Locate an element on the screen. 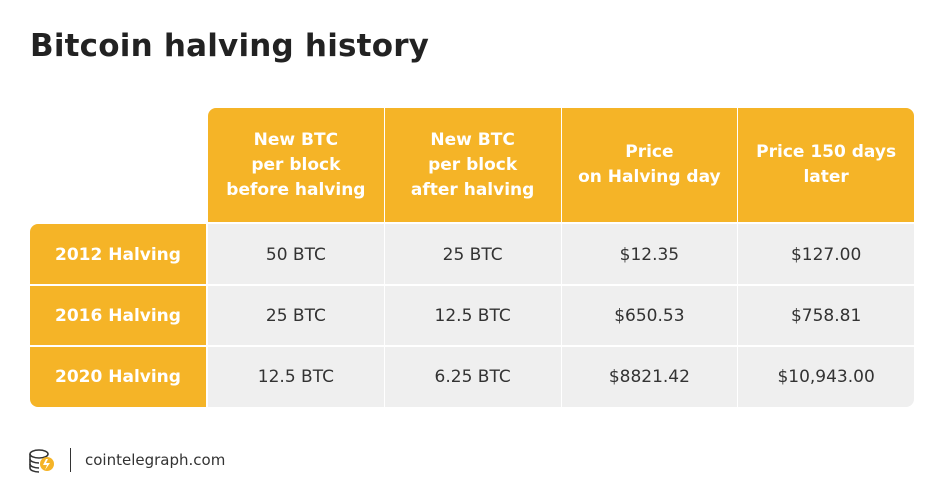 The image size is (944, 484). row-label: 2020 Halving is located at coordinates (118, 376).